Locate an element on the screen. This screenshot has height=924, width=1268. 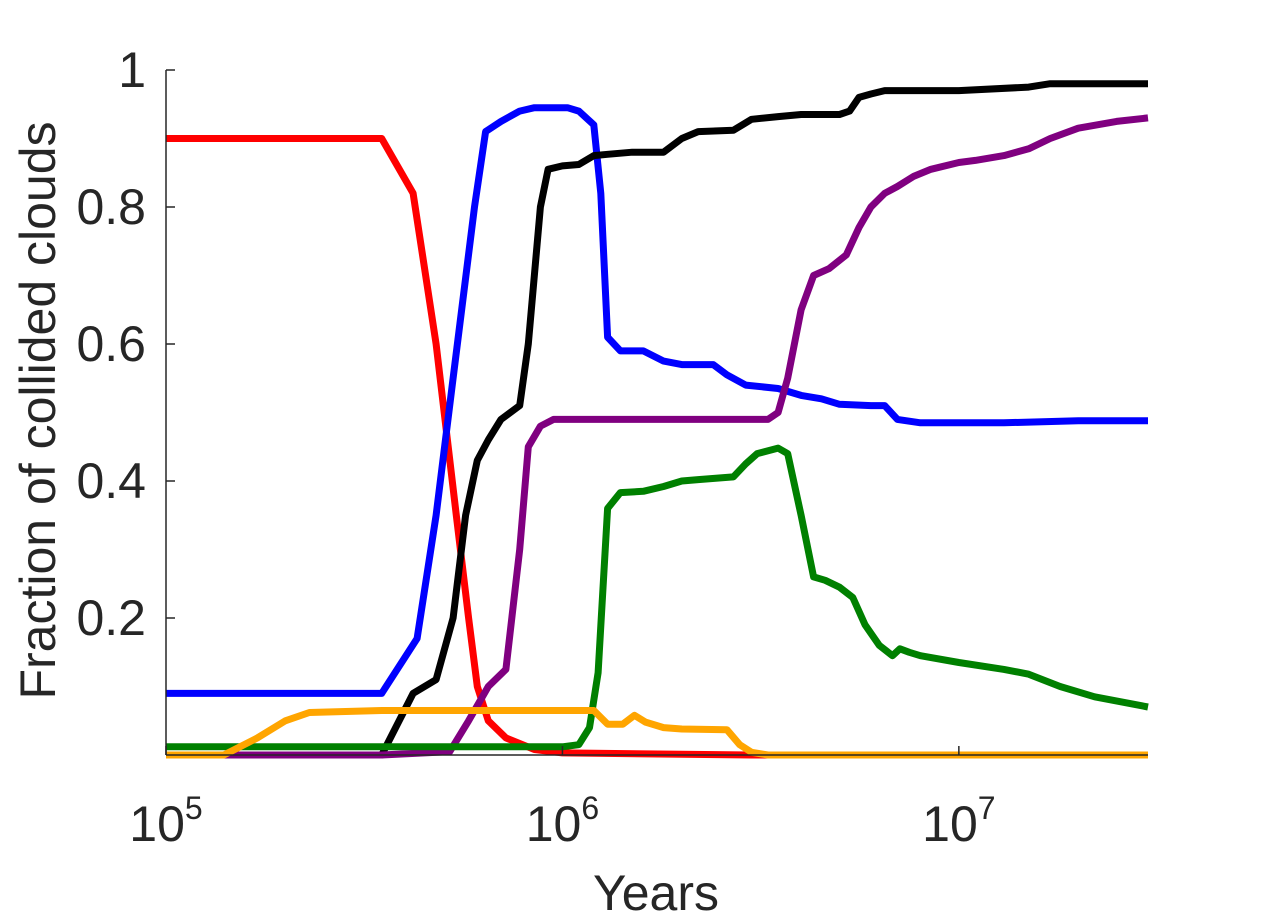
y-tick-label: 1 is located at coordinates (132, 70).